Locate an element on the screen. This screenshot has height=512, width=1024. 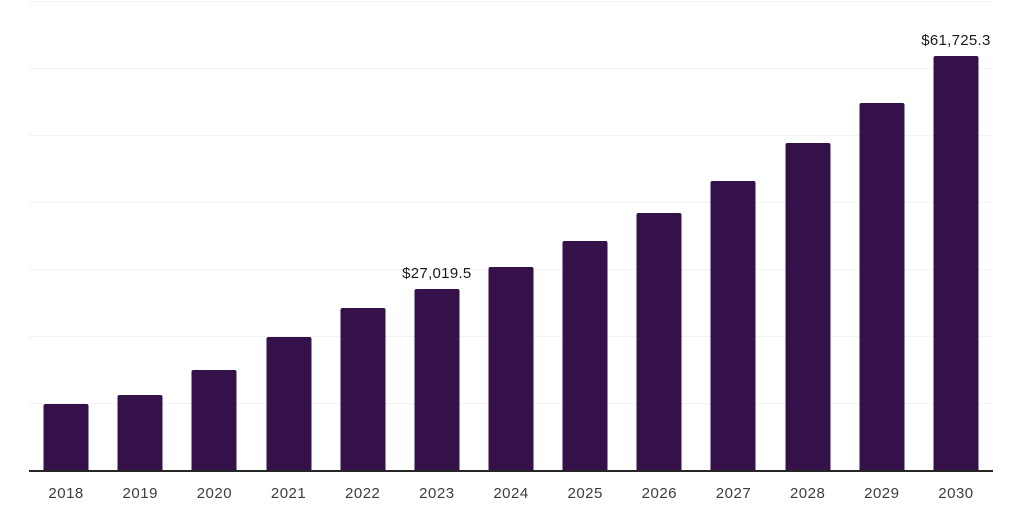
bar-2029 is located at coordinates (882, 286).